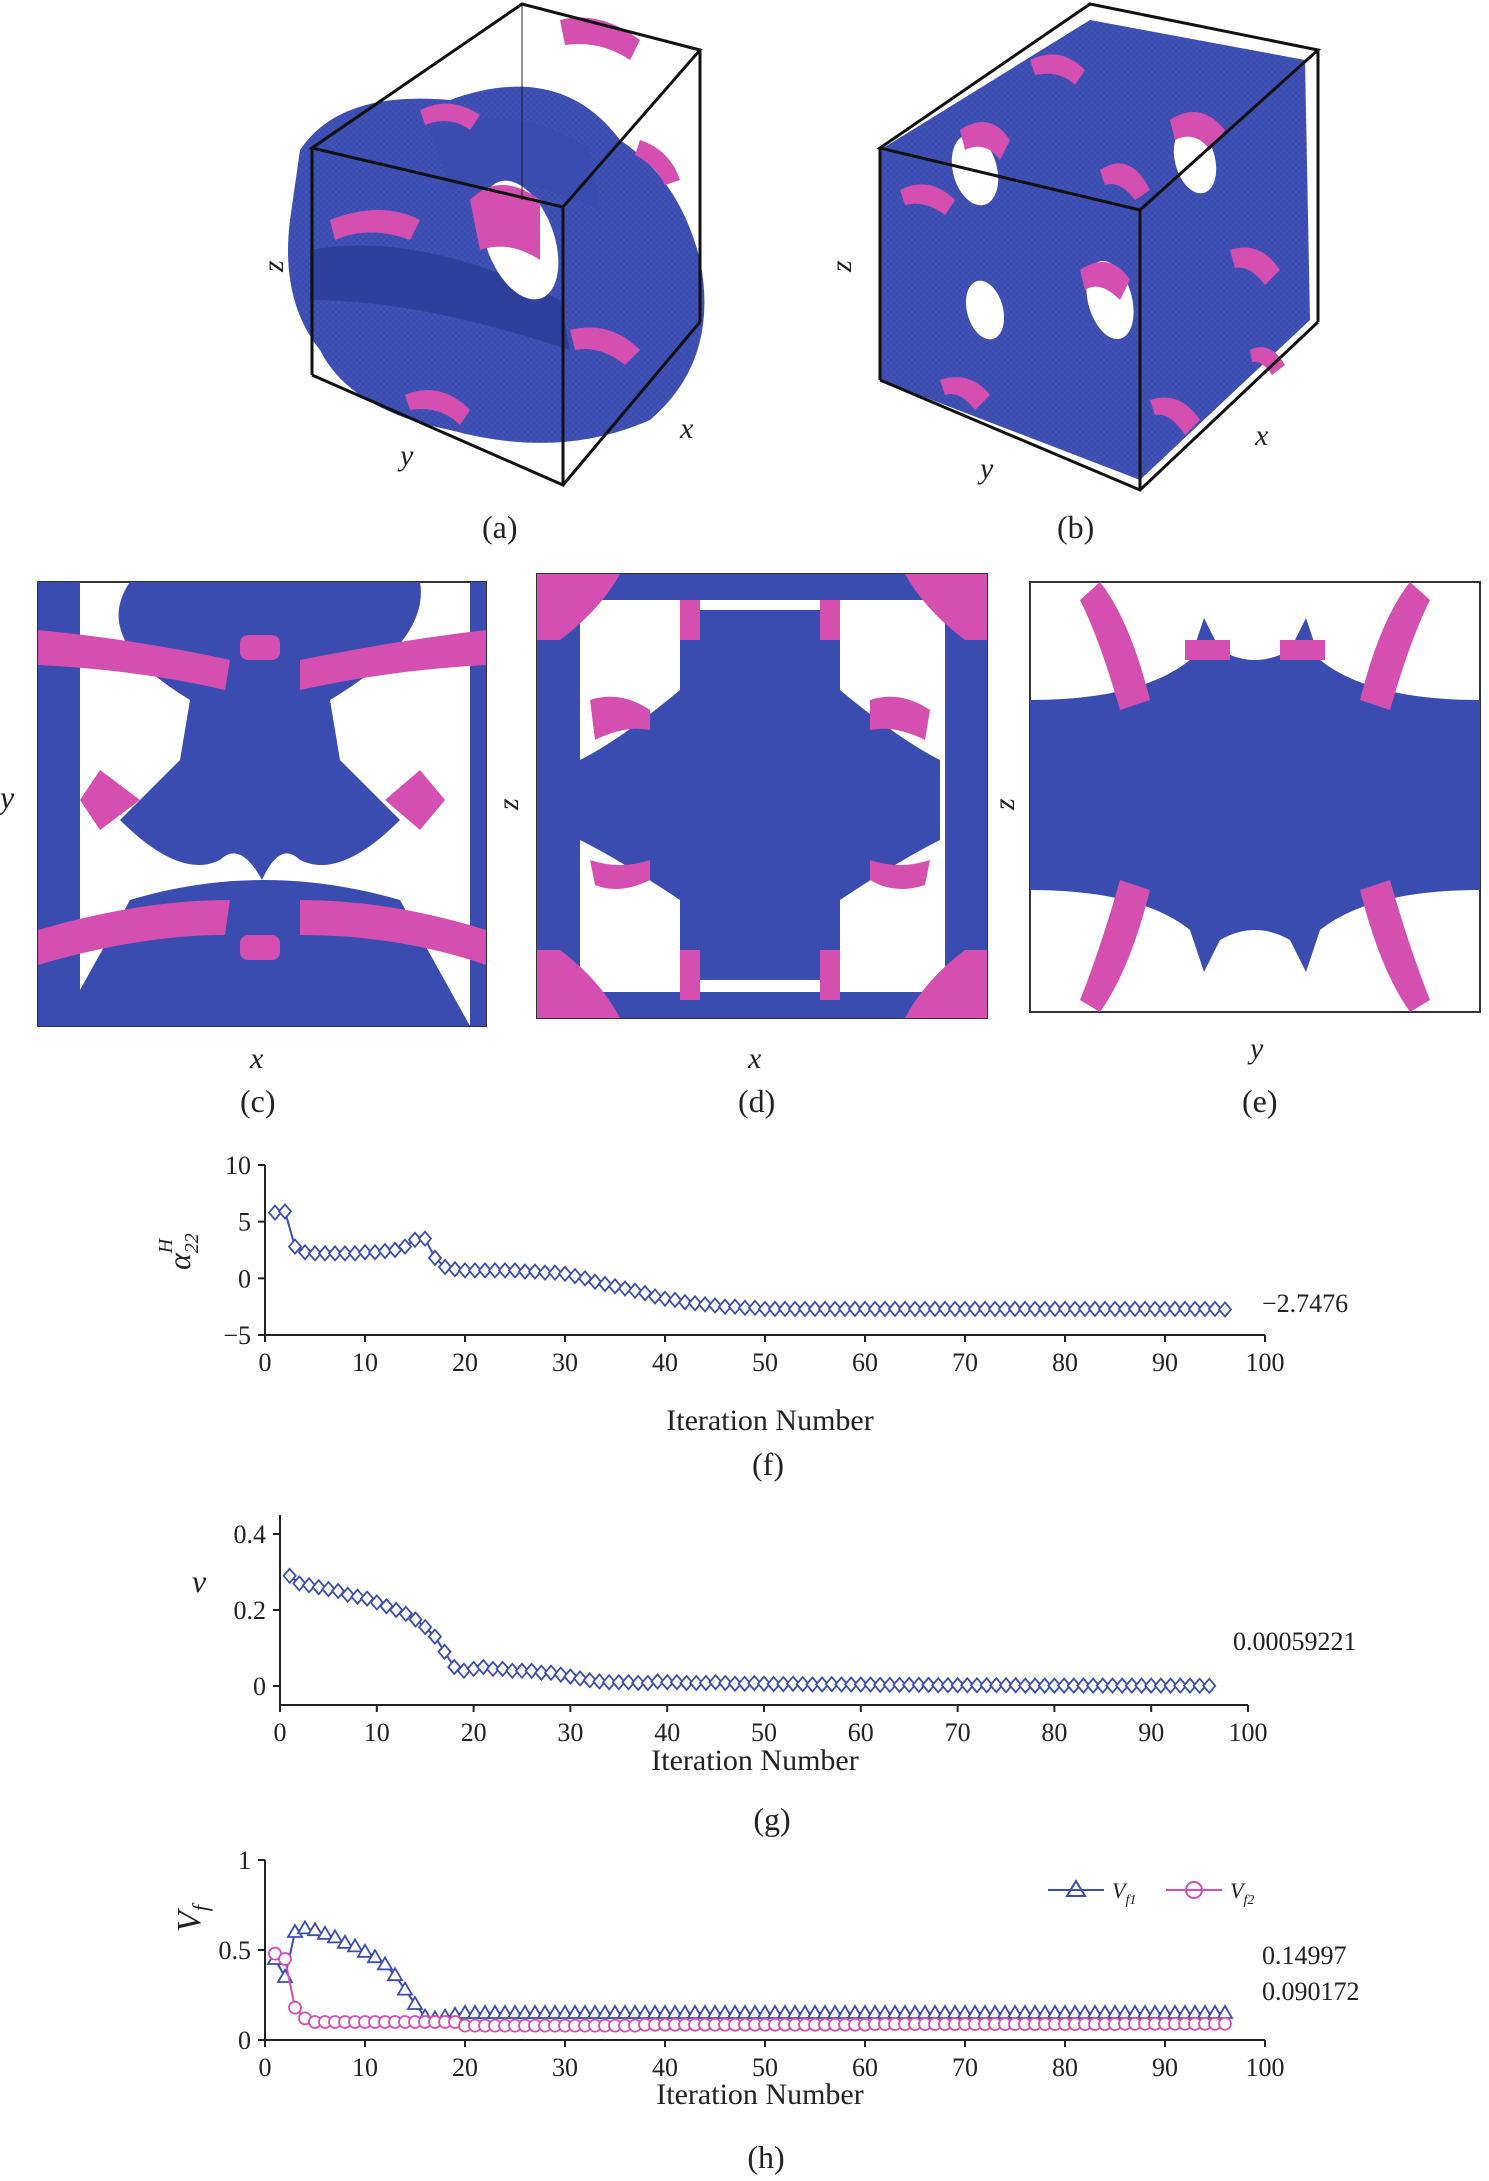  Describe the element at coordinates (1004, 804) in the screenshot. I see `panel-e-axis-vertical: z` at that location.